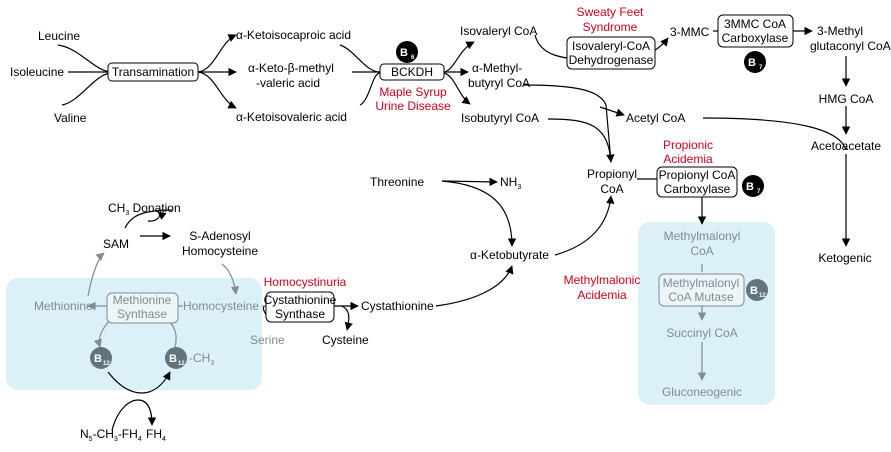 This screenshot has width=891, height=452. I want to click on propionic-acidemia-label-2: Acidemia, so click(688, 159).